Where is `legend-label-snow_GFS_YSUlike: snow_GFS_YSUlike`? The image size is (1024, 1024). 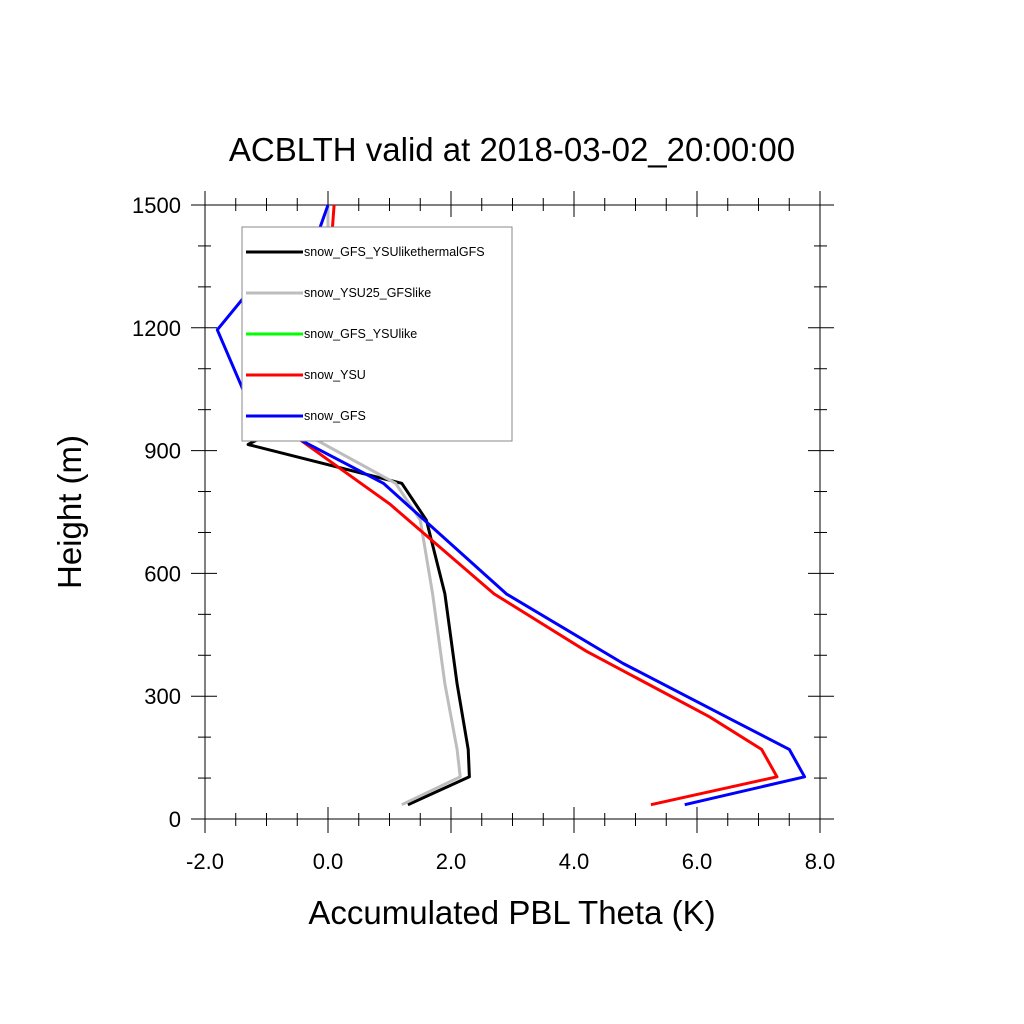 legend-label-snow_GFS_YSUlike: snow_GFS_YSUlike is located at coordinates (360, 334).